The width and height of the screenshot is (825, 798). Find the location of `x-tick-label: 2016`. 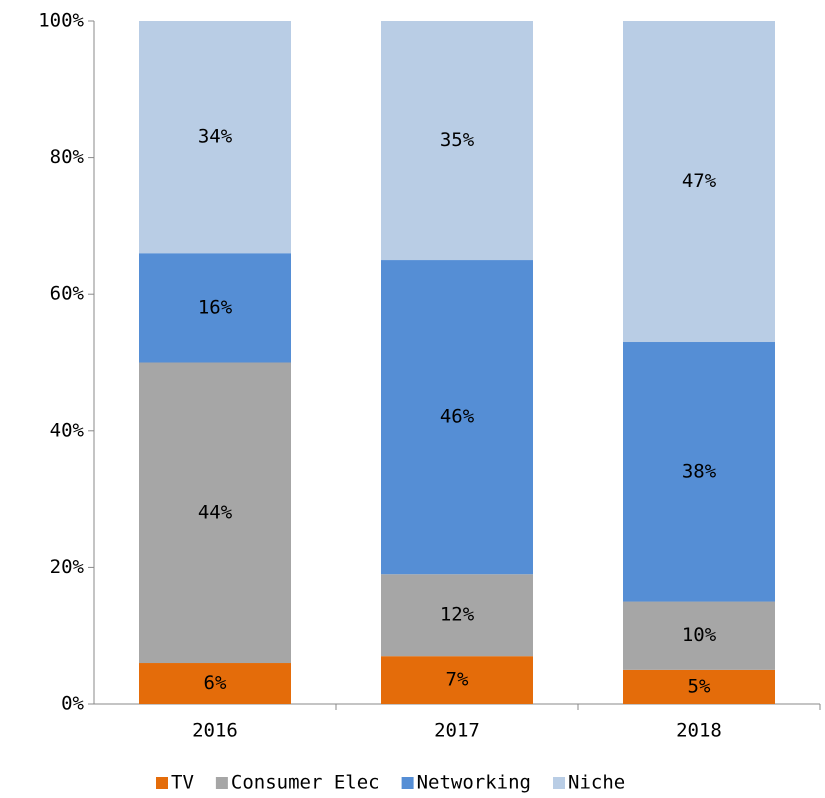

x-tick-label: 2016 is located at coordinates (215, 731).